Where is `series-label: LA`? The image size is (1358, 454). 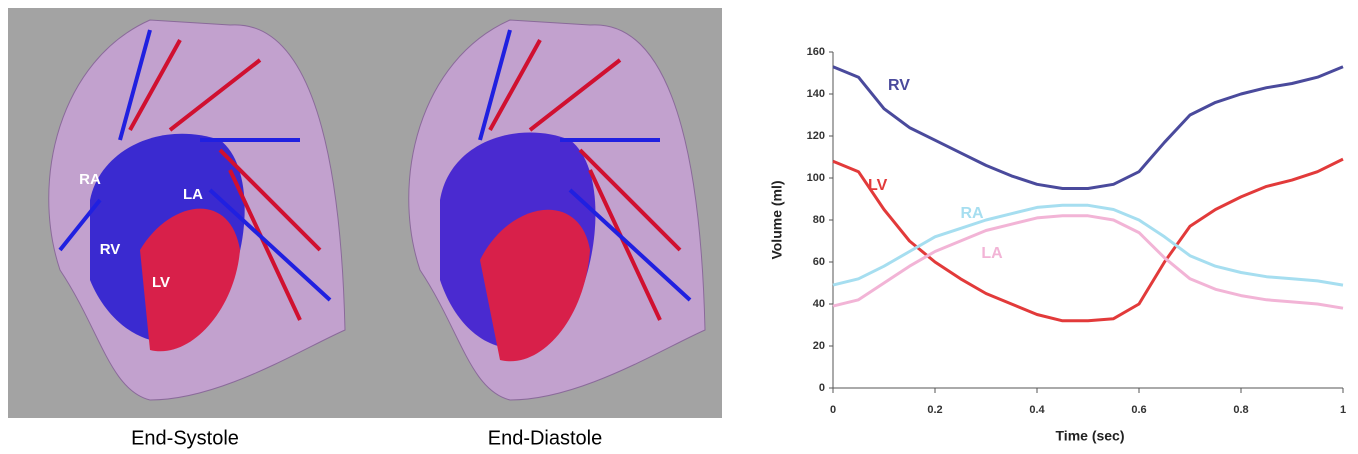 series-label: LA is located at coordinates (992, 253).